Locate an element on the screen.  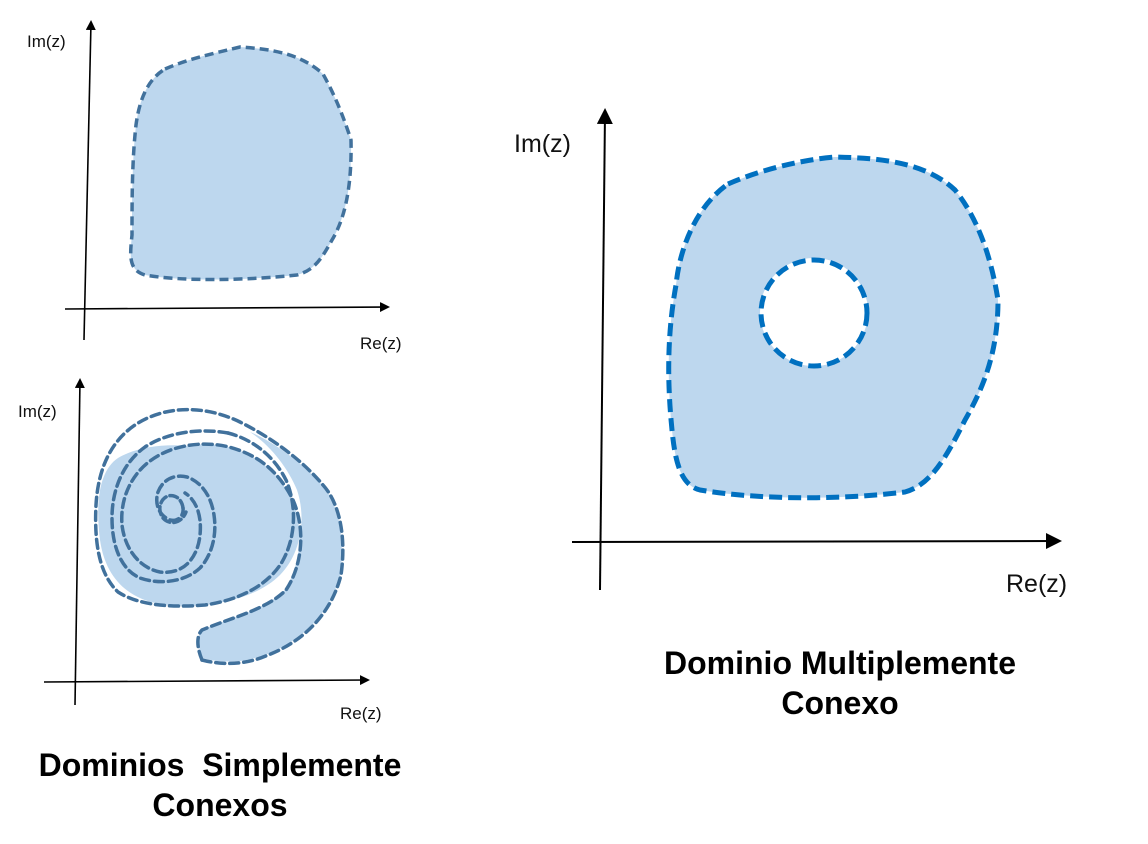
multiply-connected-region is located at coordinates (833, 327).